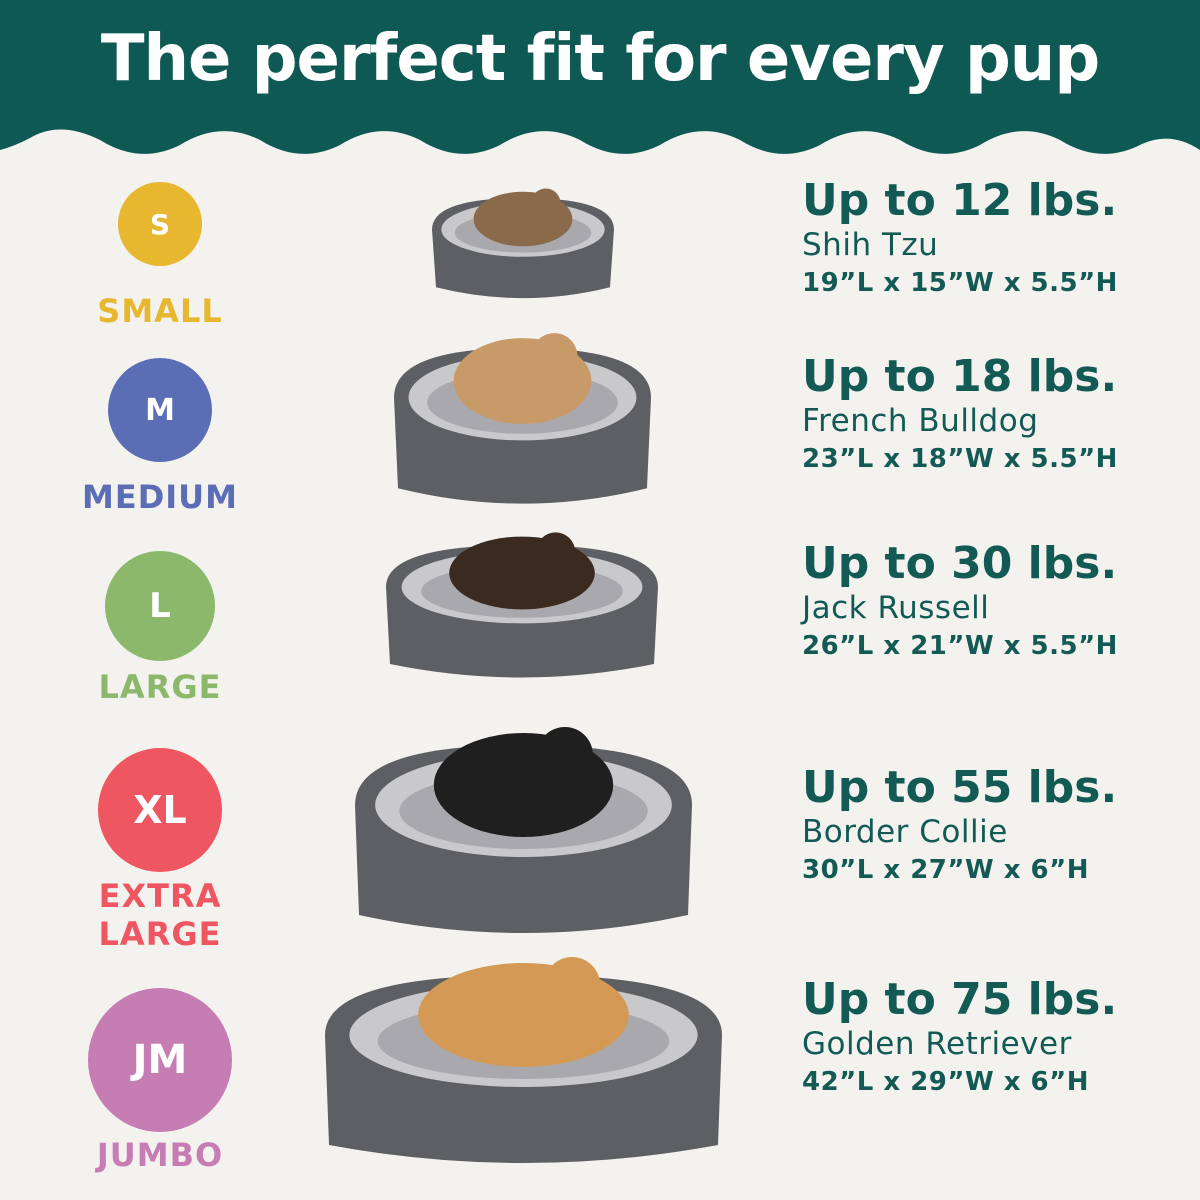 Image resolution: width=1200 pixels, height=1200 pixels. What do you see at coordinates (905, 832) in the screenshot?
I see `breed-name: Border Collie` at bounding box center [905, 832].